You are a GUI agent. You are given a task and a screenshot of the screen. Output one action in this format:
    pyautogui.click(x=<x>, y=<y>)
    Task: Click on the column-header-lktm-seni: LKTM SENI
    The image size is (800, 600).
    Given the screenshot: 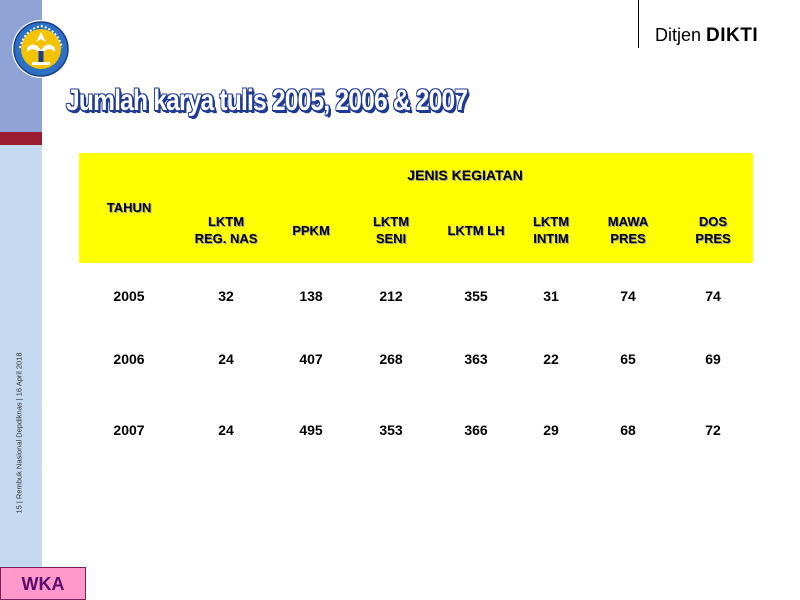 What is the action you would take?
    pyautogui.click(x=391, y=230)
    